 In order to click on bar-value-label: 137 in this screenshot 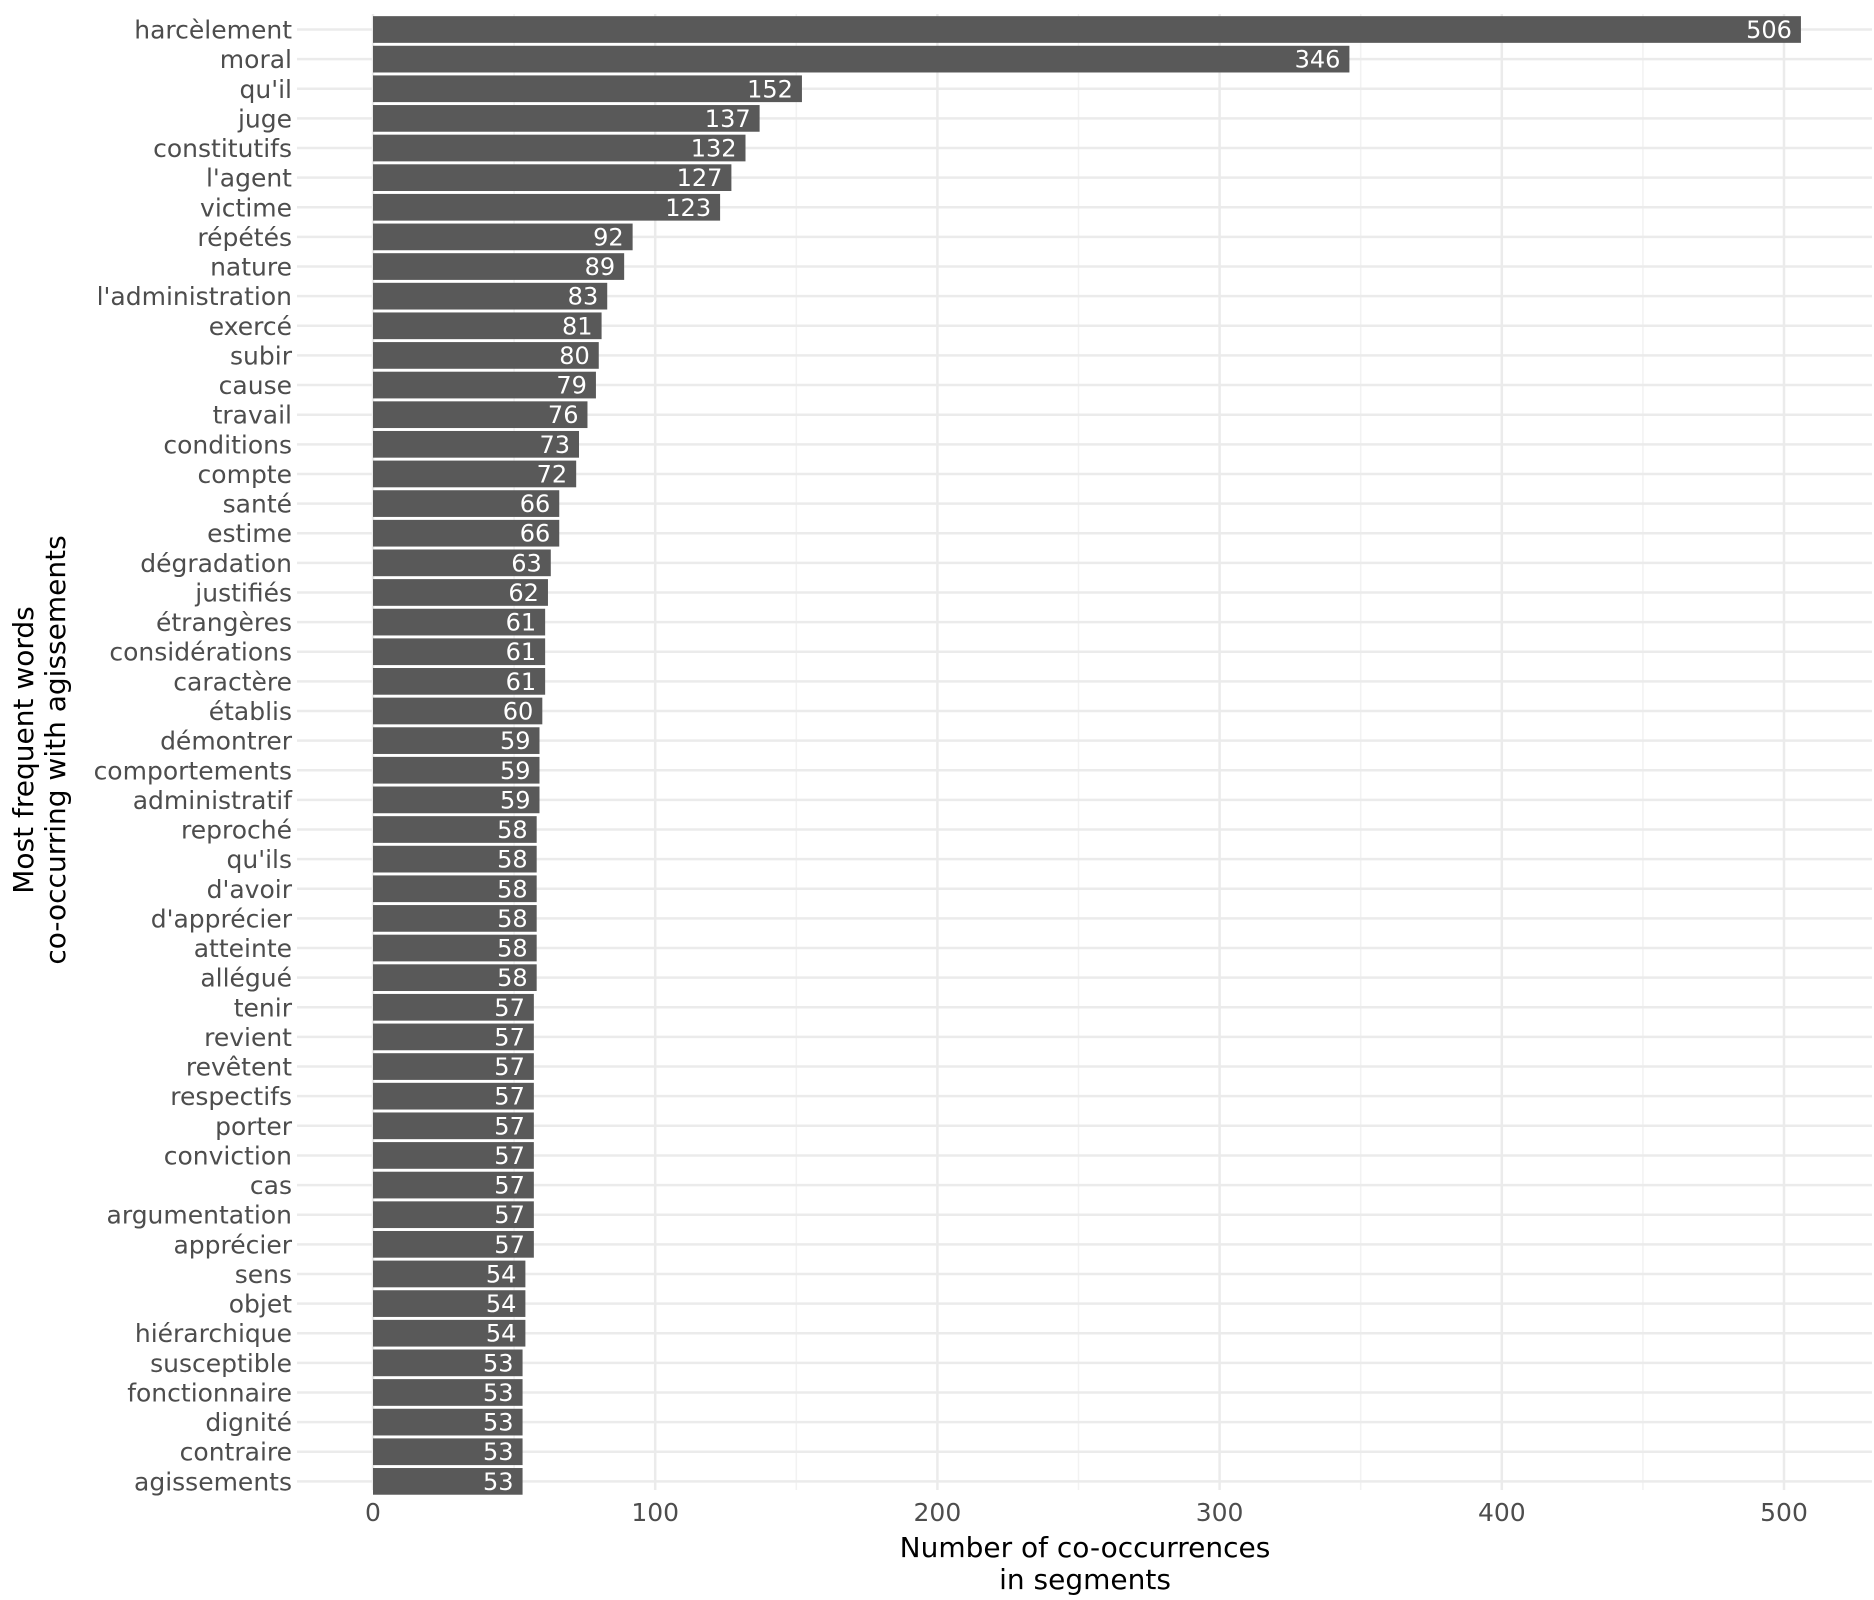, I will do `click(728, 119)`.